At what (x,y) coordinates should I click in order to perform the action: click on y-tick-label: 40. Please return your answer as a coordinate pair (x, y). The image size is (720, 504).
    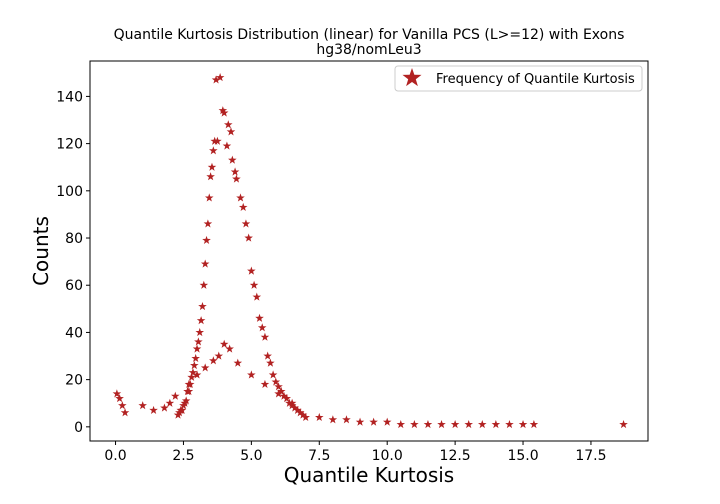
    Looking at the image, I should click on (74, 333).